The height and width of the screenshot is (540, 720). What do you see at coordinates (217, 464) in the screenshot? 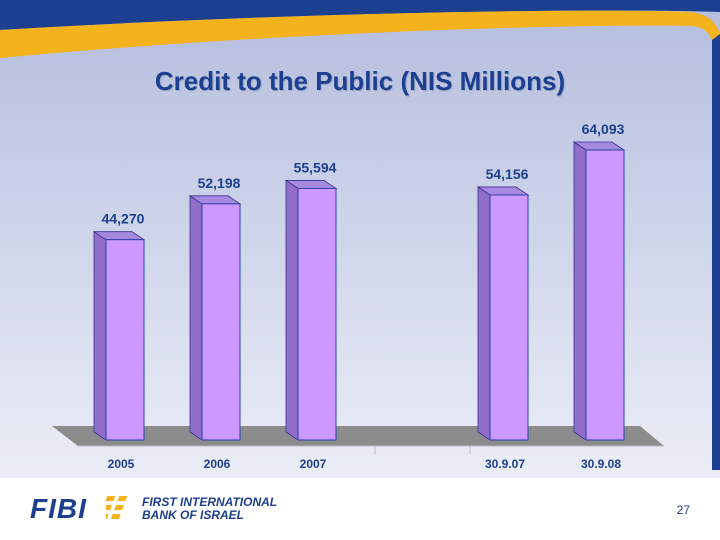
I see `x-tick-label-2006: 2006` at bounding box center [217, 464].